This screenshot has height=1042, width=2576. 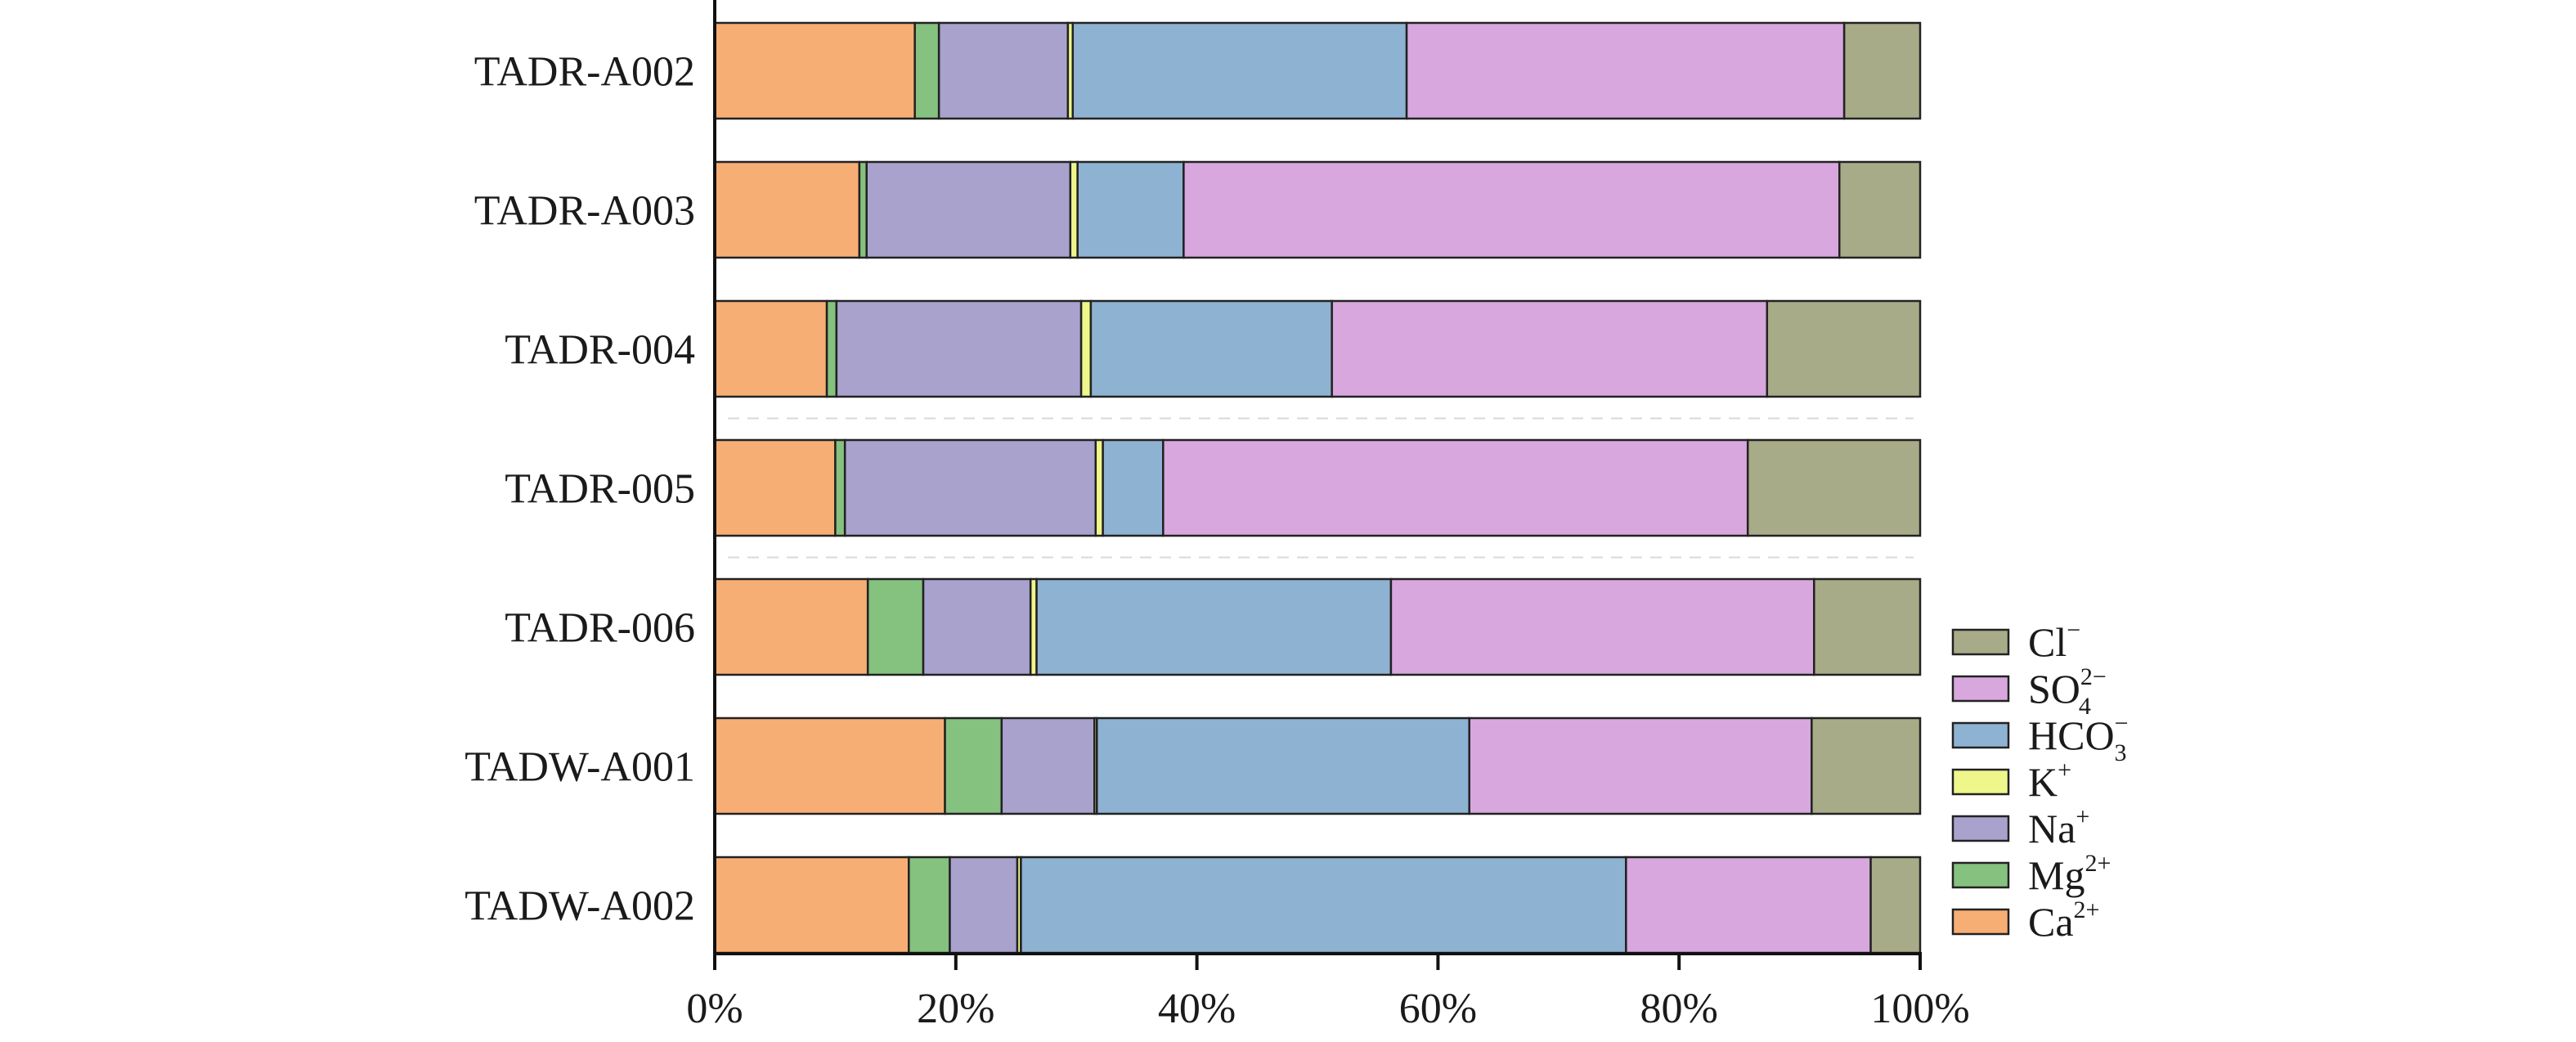 I want to click on x-tick-label: 40%, so click(x=1197, y=1009).